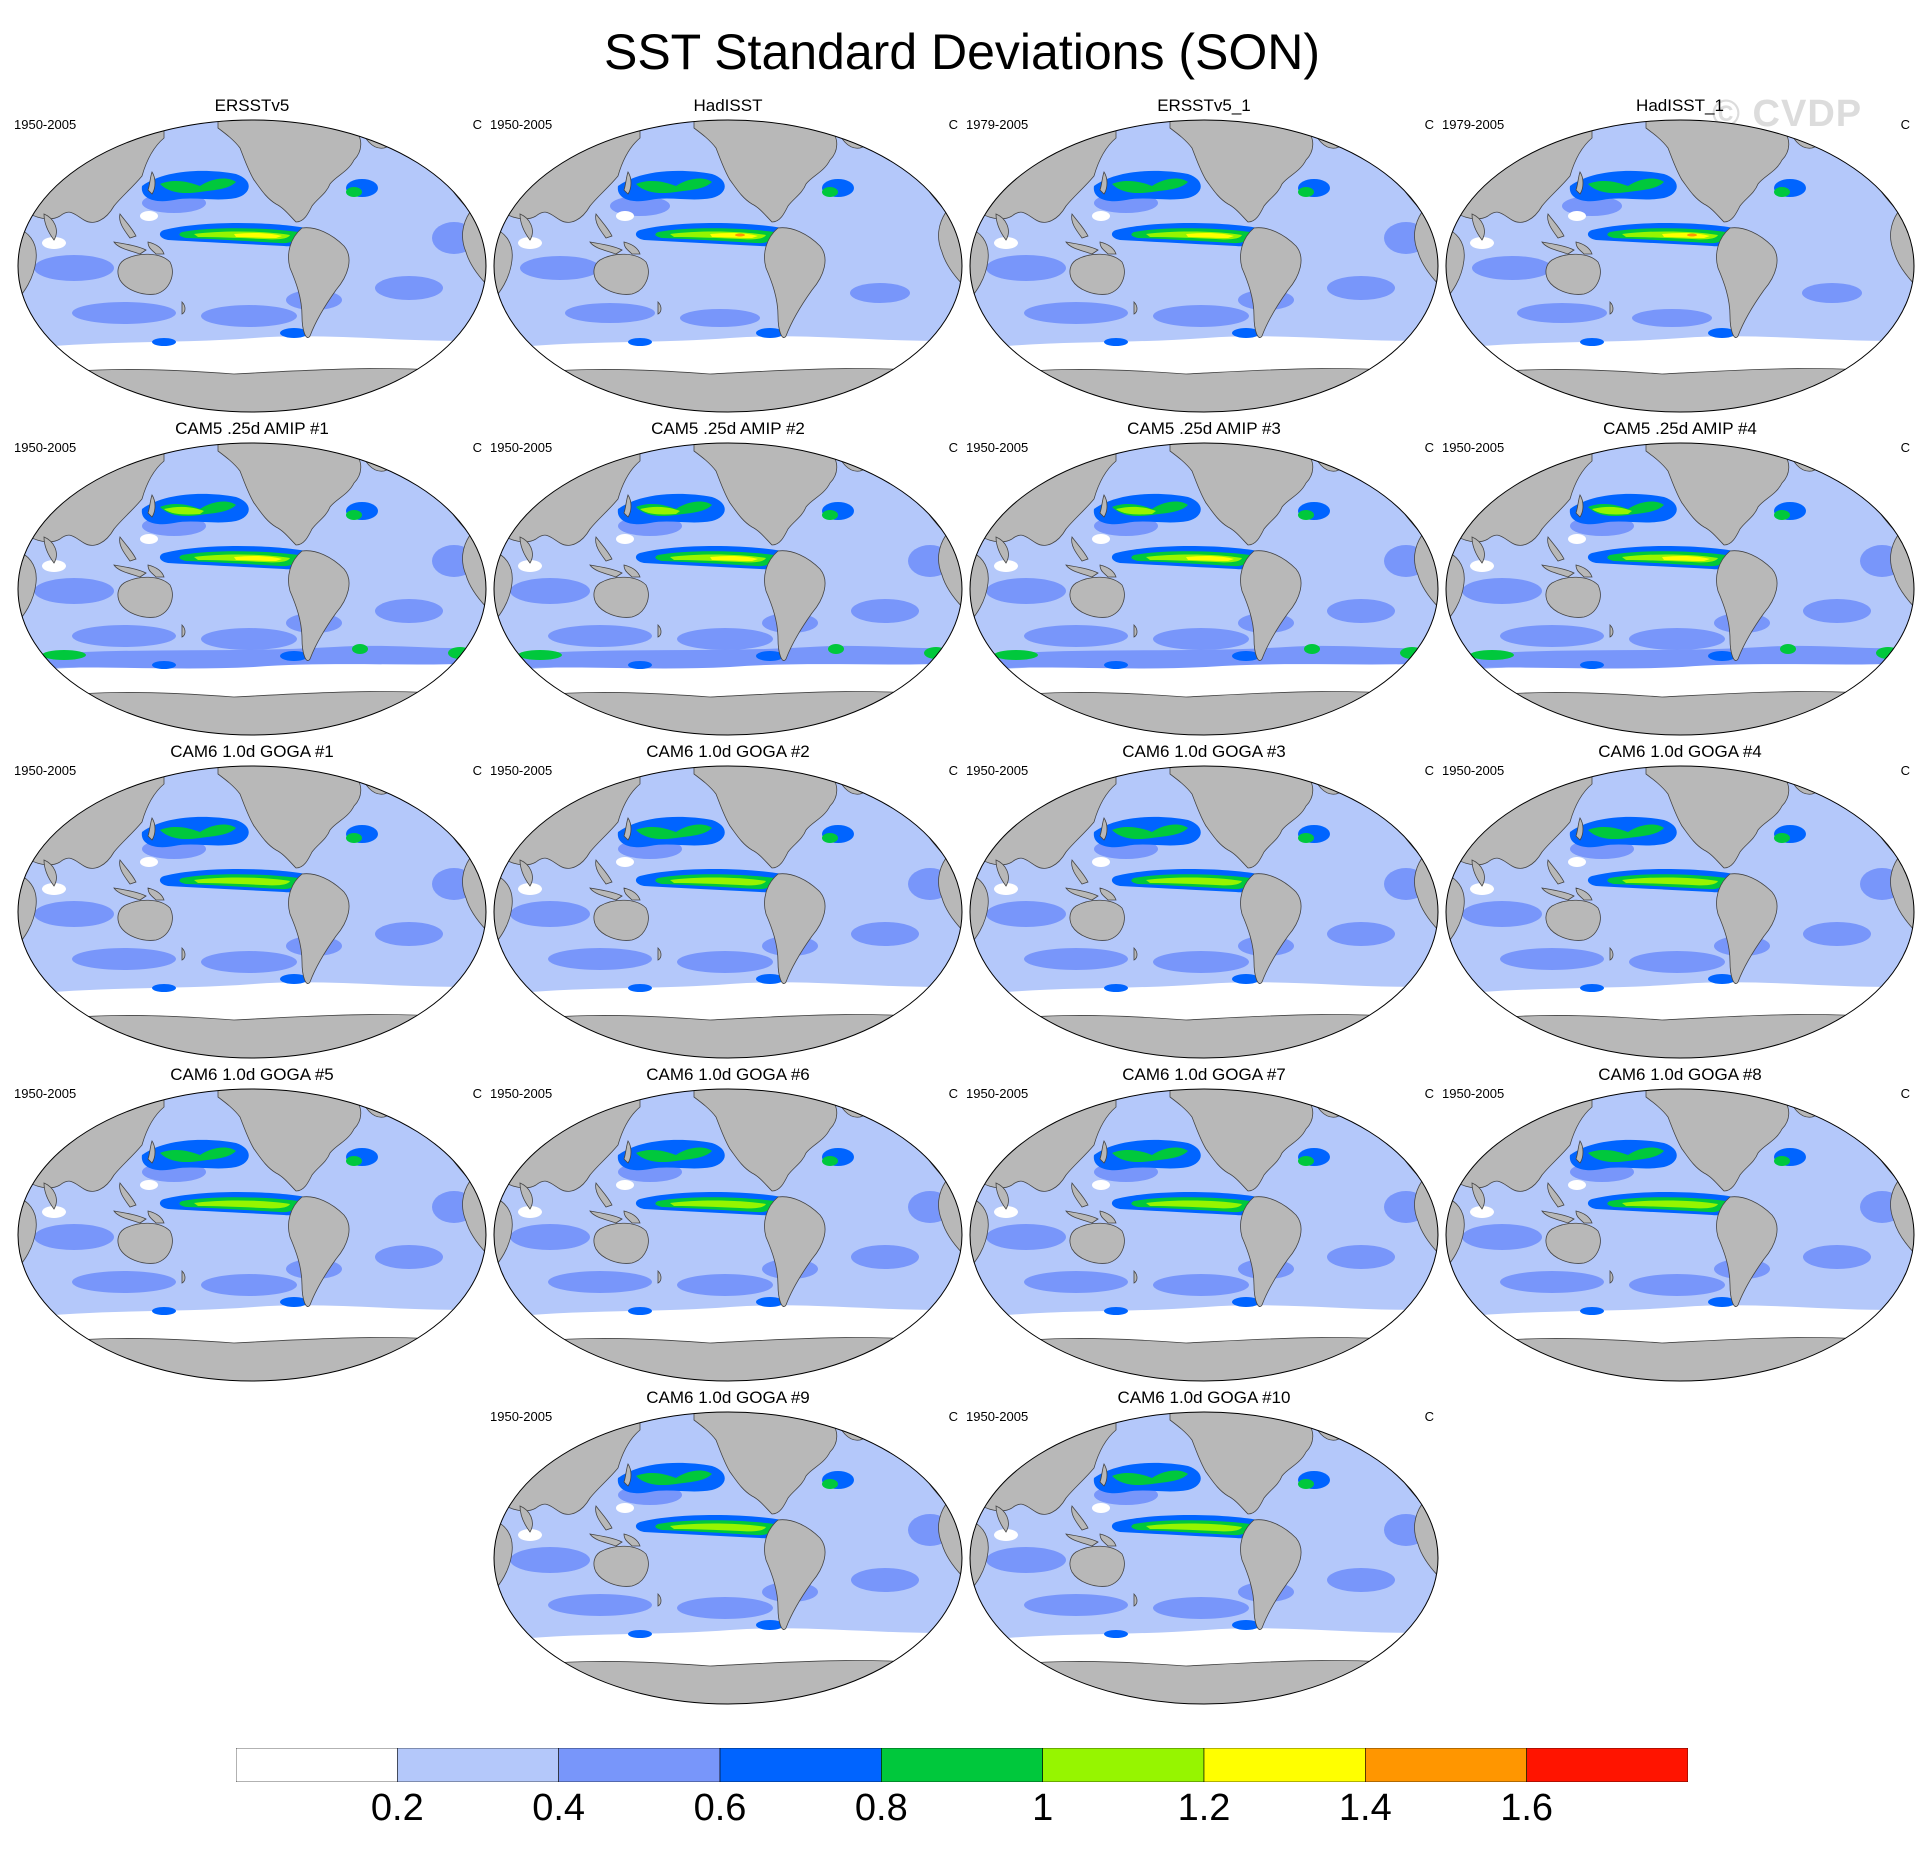 This screenshot has height=1849, width=1924. What do you see at coordinates (252, 255) in the screenshot?
I see `map-panel: ERSSTv5 1950-2005 C` at bounding box center [252, 255].